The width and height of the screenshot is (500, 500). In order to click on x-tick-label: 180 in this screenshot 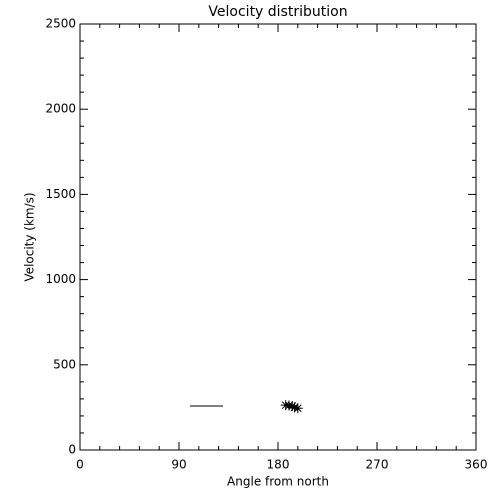, I will do `click(278, 465)`.